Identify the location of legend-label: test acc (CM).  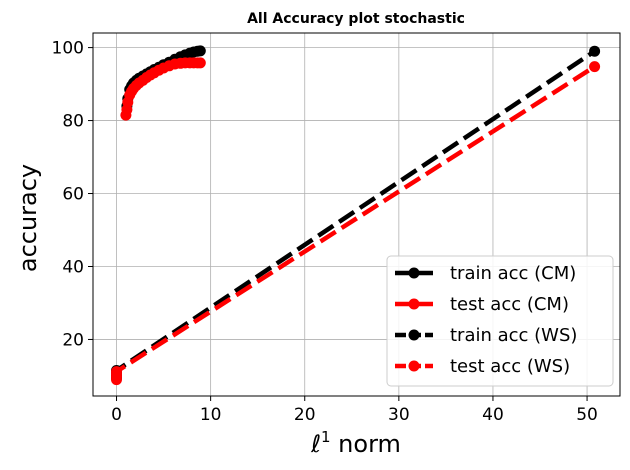
(509, 304).